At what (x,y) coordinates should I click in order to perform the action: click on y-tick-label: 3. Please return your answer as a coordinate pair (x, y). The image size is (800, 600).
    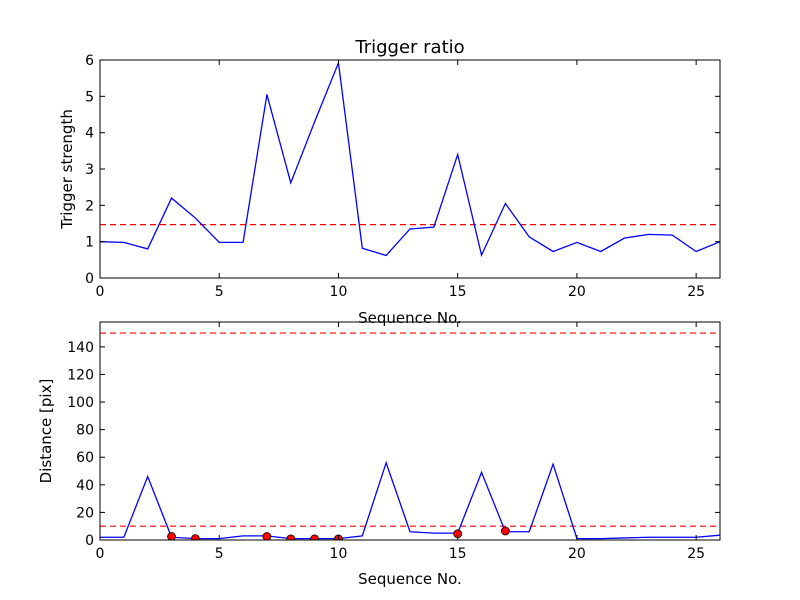
    Looking at the image, I should click on (89, 170).